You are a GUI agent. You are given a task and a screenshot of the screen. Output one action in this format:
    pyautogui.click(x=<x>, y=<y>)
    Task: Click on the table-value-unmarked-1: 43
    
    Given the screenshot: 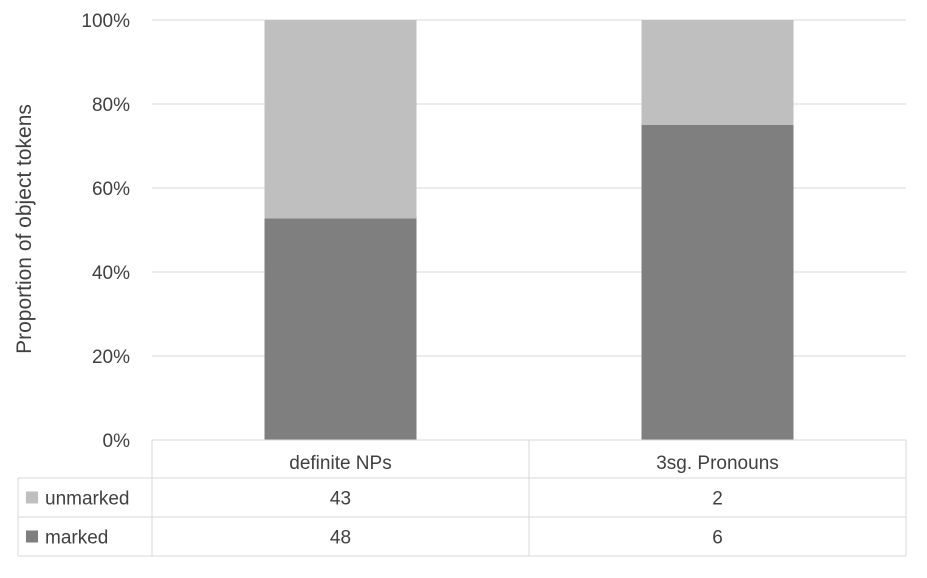 What is the action you would take?
    pyautogui.click(x=340, y=499)
    